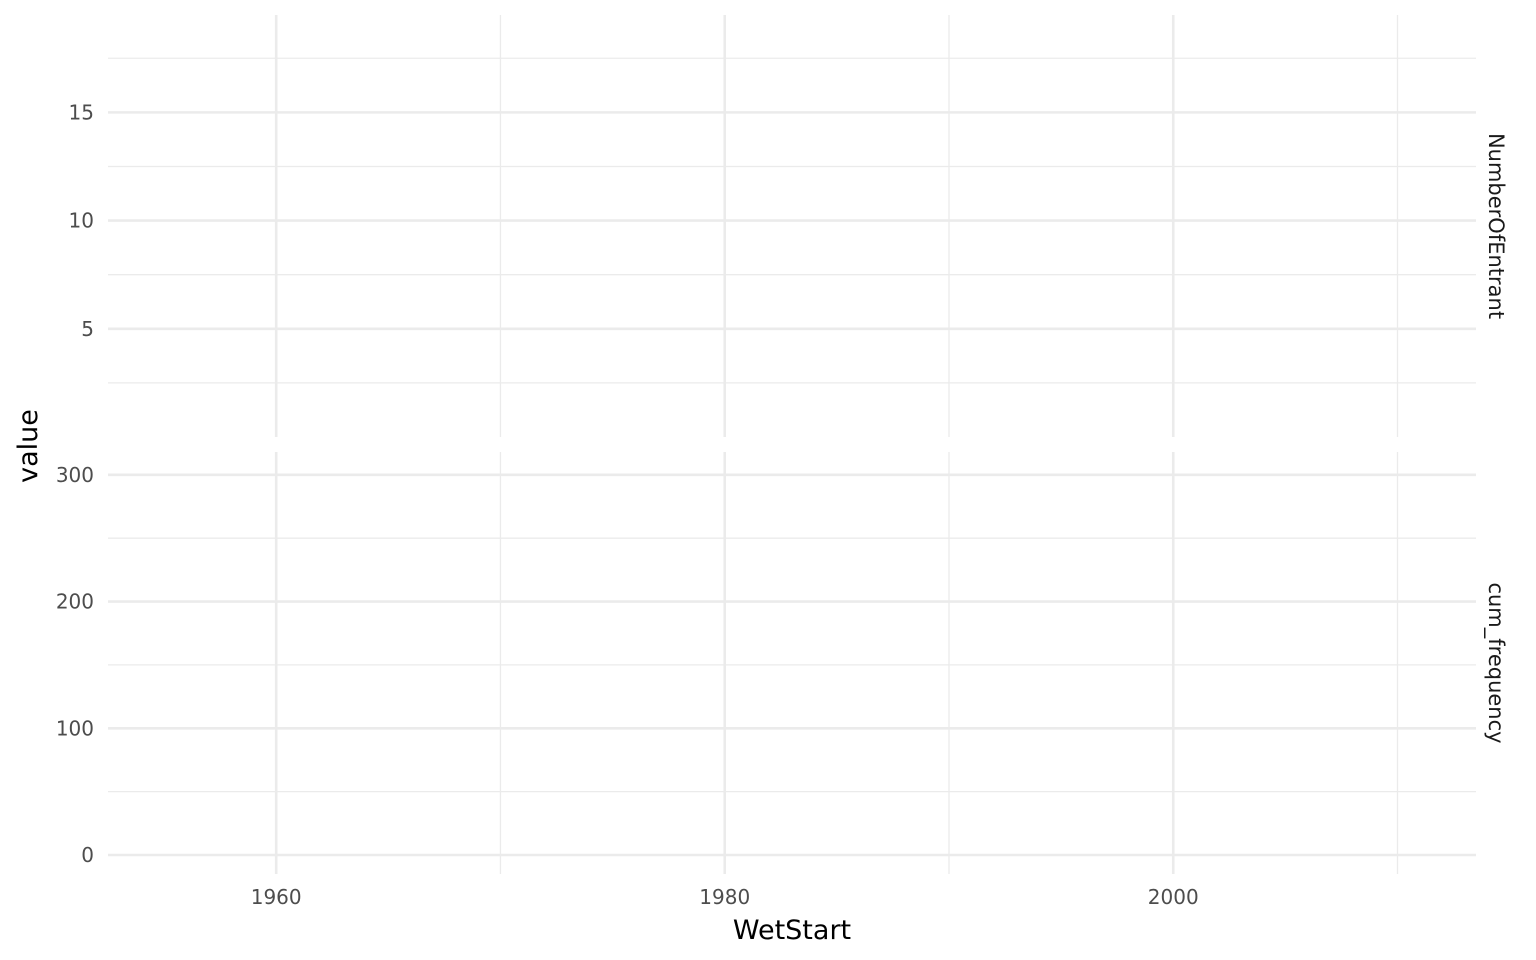 Image resolution: width=1536 pixels, height=960 pixels. I want to click on y-tick-label: 10, so click(81, 221).